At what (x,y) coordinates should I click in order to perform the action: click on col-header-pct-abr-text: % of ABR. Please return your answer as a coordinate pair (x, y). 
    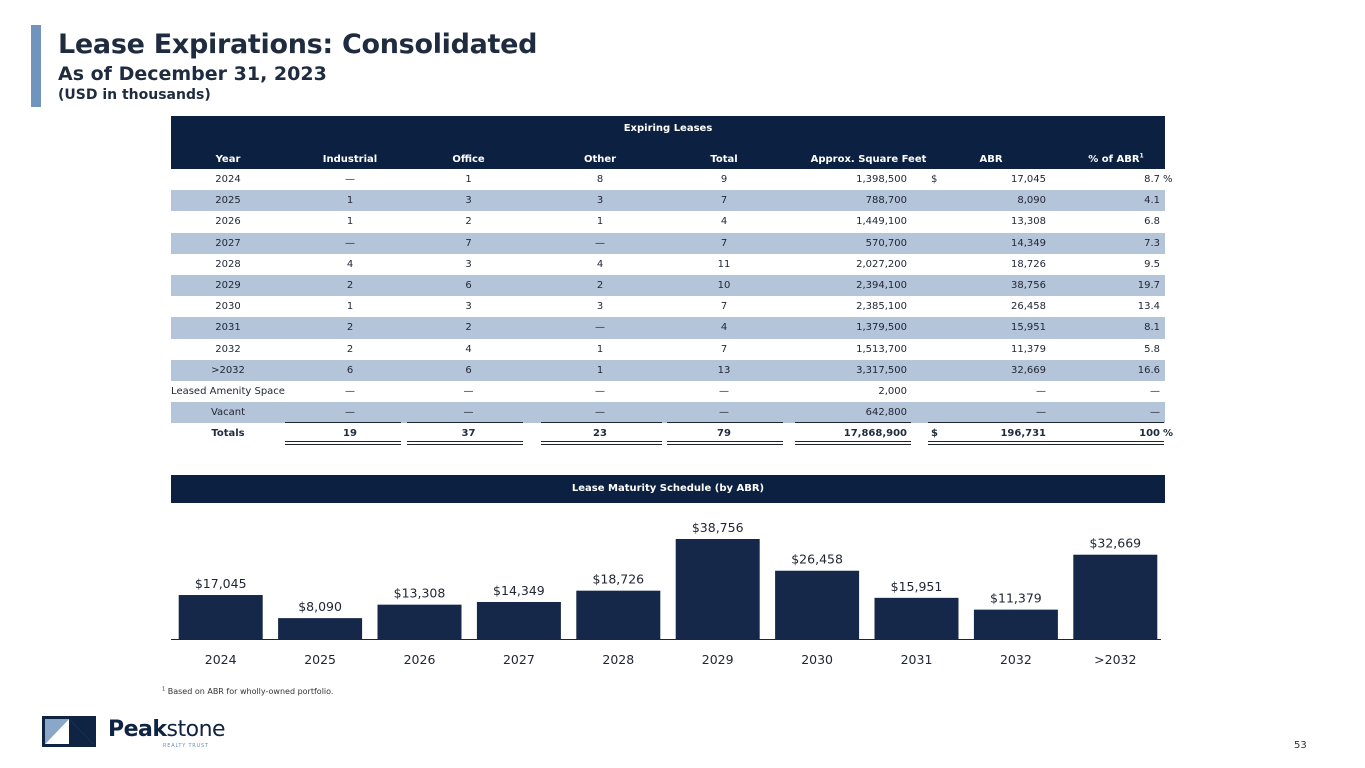
    Looking at the image, I should click on (1114, 159).